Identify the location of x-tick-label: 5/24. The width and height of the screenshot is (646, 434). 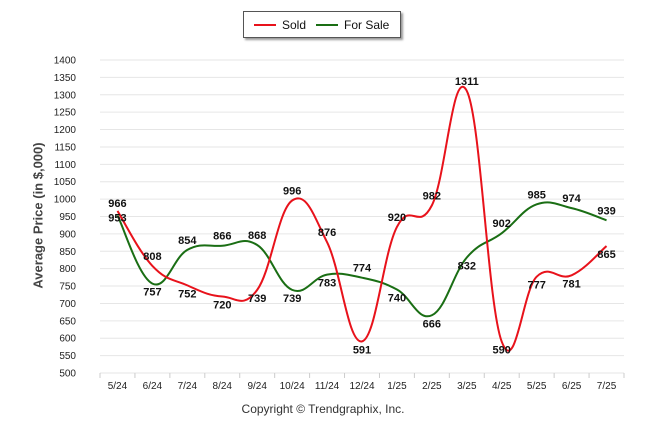
(118, 386).